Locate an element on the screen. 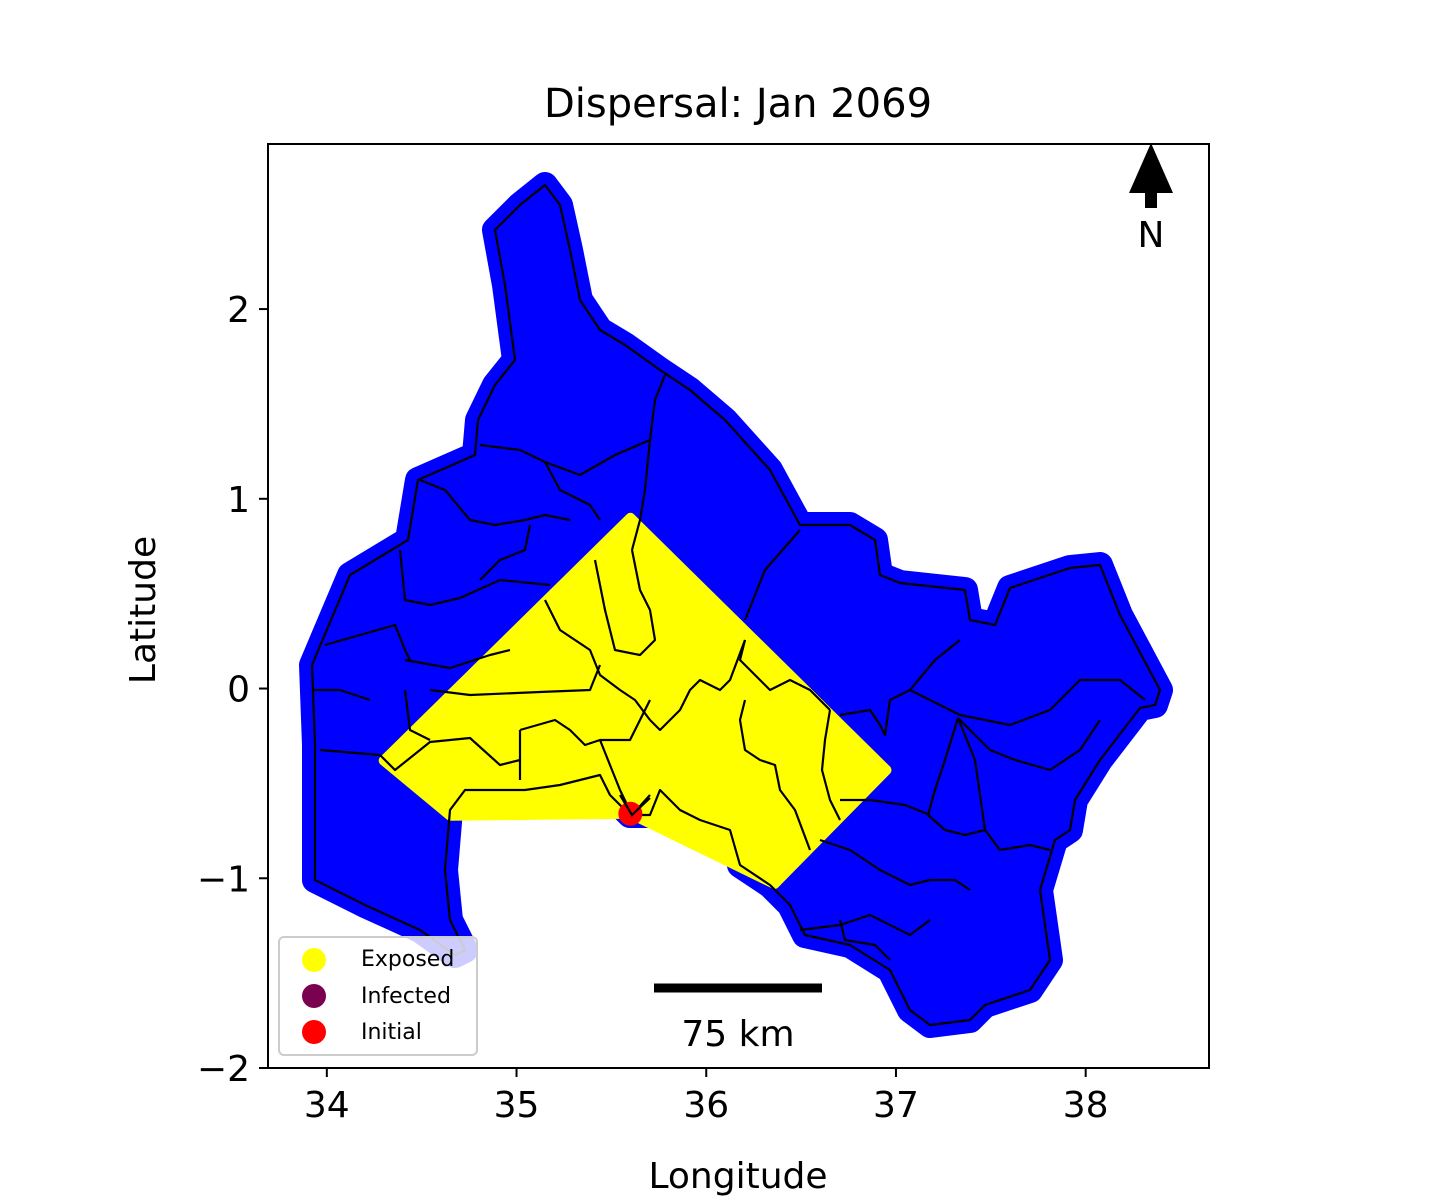  border-f is located at coordinates (505, 552).